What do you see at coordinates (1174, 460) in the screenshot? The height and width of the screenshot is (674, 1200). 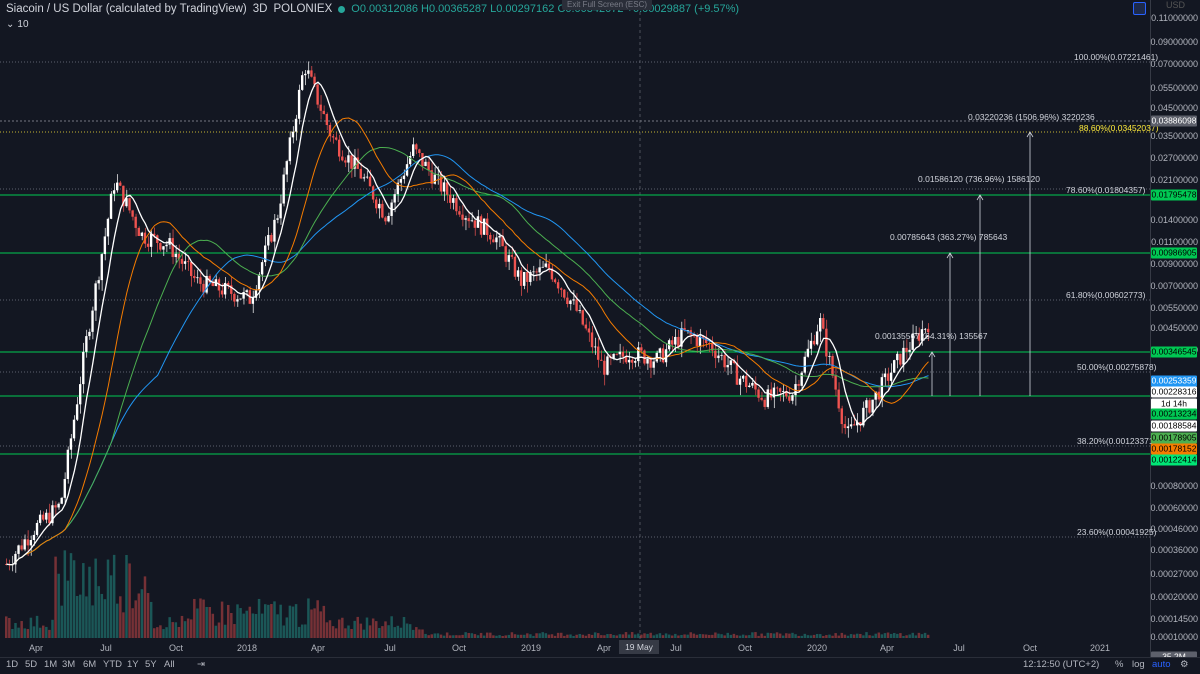 I see `price-label: 0.00122414` at bounding box center [1174, 460].